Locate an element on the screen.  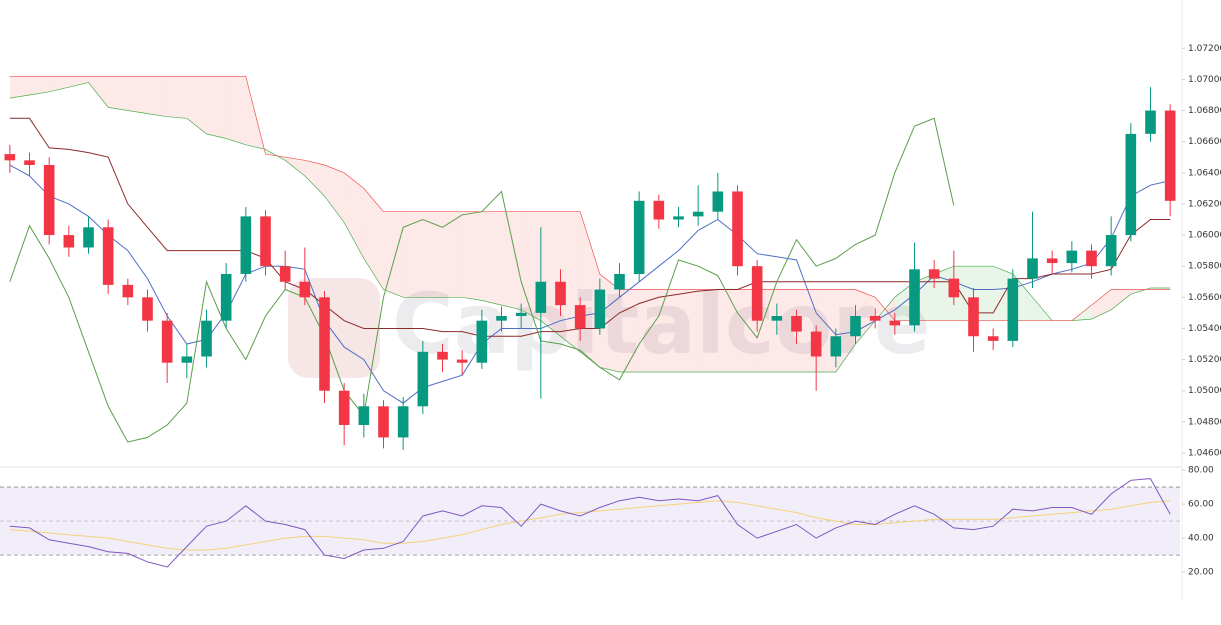
y-tick-label: 1.07200 is located at coordinates (1204, 49).